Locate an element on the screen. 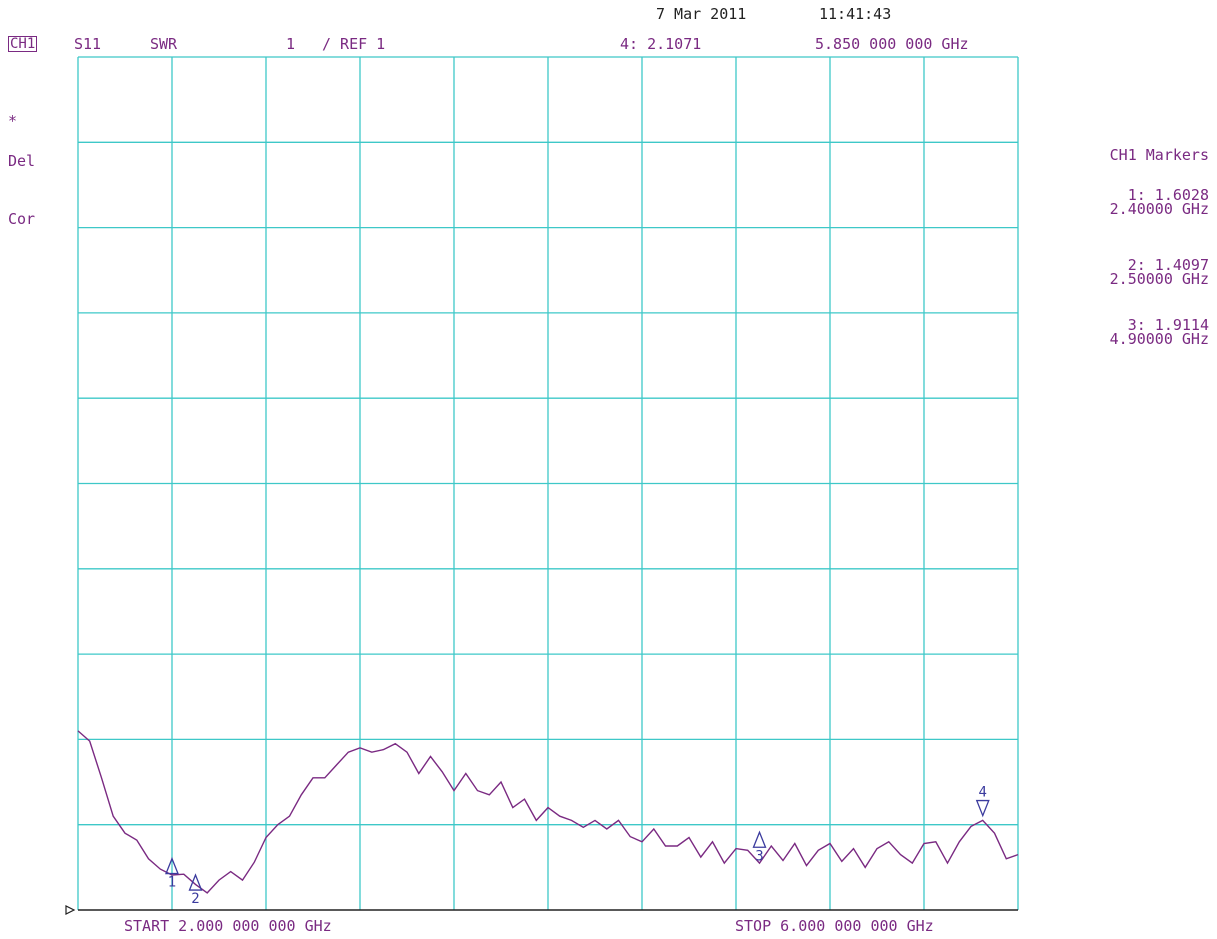 The width and height of the screenshot is (1217, 939). active-marker-readout: 4: 2.1071 is located at coordinates (661, 44).